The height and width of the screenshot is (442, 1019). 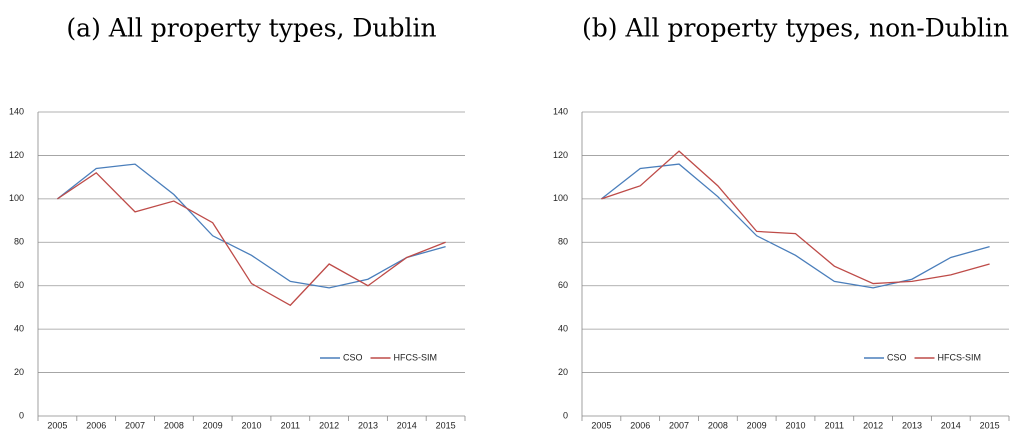 I want to click on chart-title: (a) All property types, Dublin, so click(x=251, y=28).